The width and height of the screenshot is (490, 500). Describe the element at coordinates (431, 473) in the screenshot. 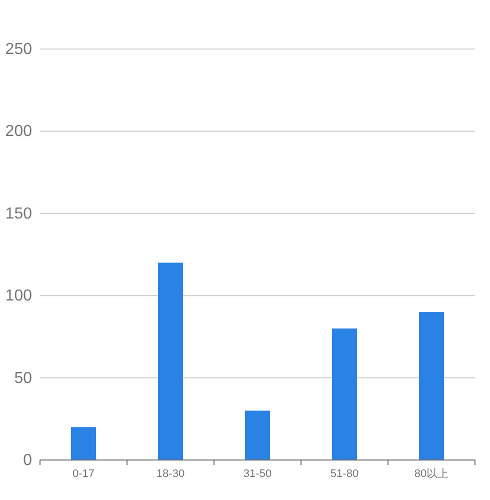

I see `x-tick-label: 80以上` at that location.